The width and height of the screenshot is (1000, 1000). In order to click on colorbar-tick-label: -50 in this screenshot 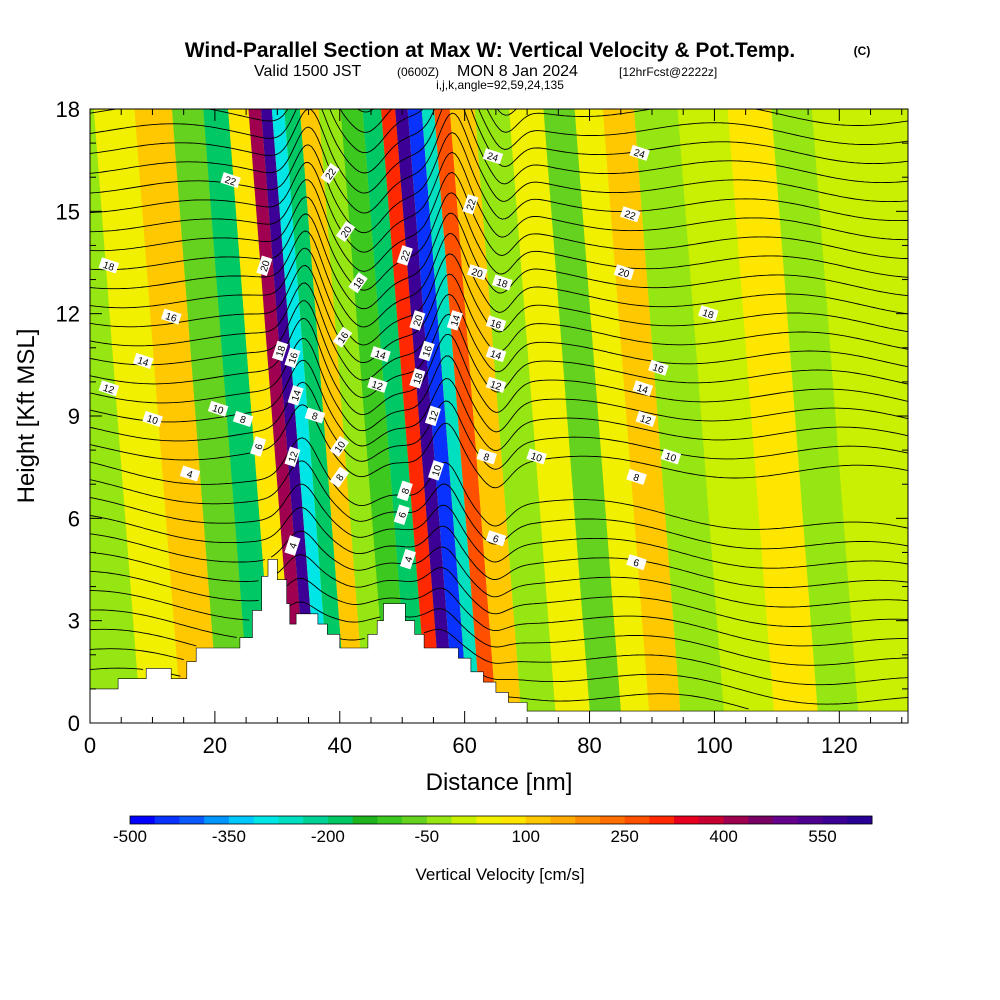, I will do `click(427, 836)`.